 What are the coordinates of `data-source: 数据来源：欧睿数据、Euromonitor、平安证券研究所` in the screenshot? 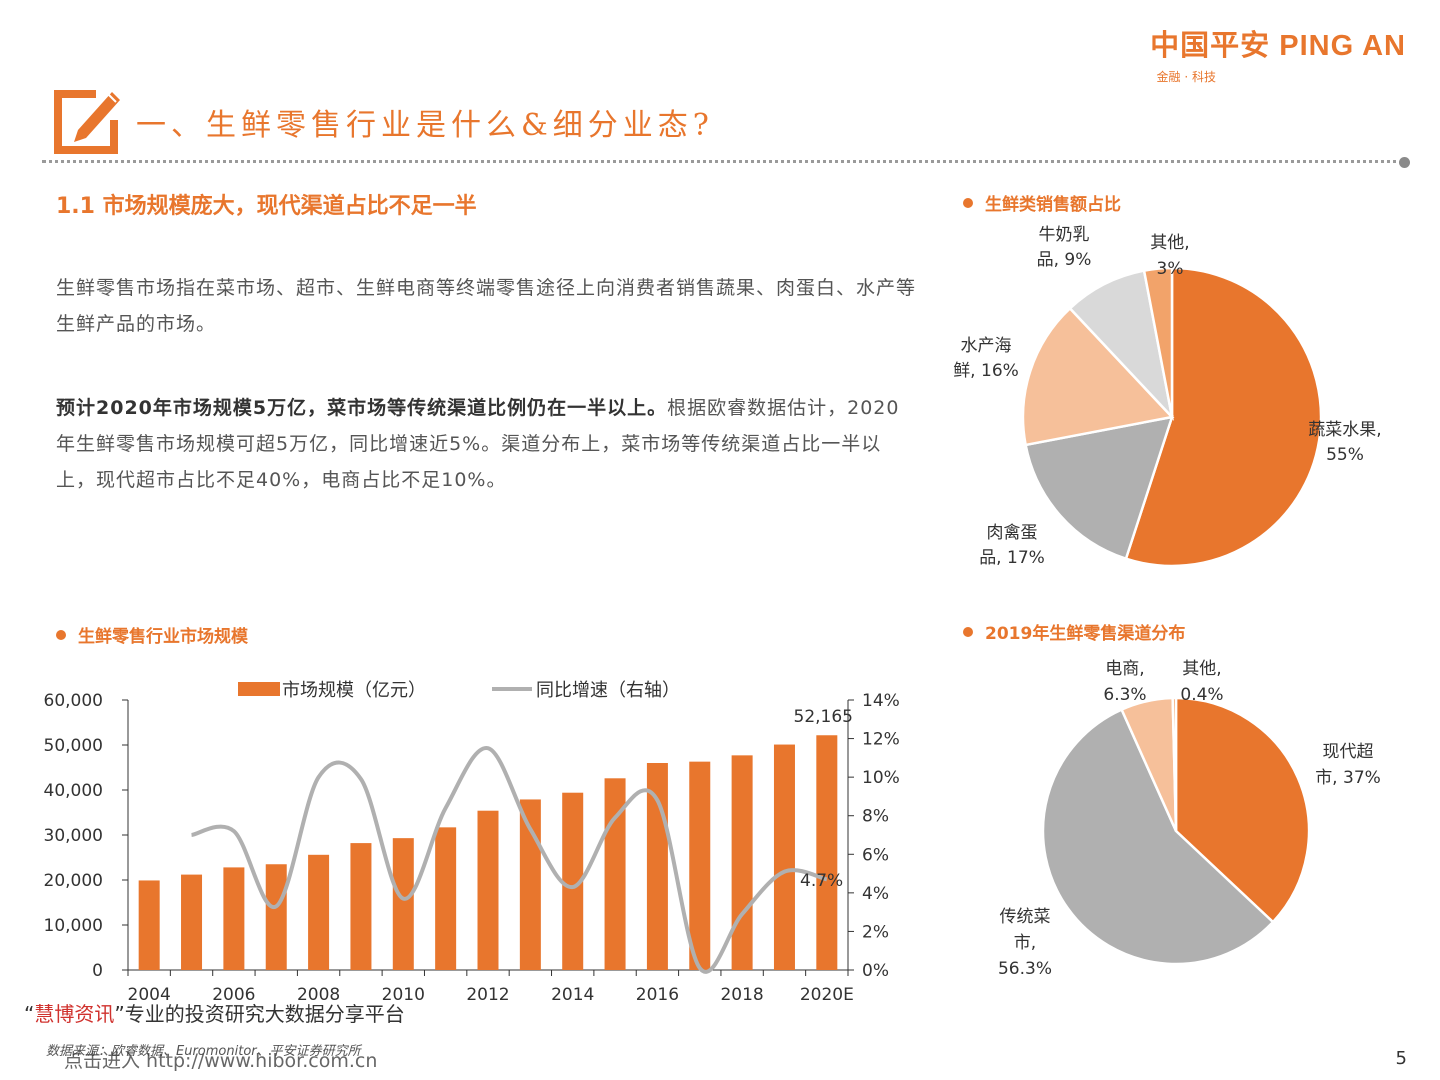 It's located at (203, 1051).